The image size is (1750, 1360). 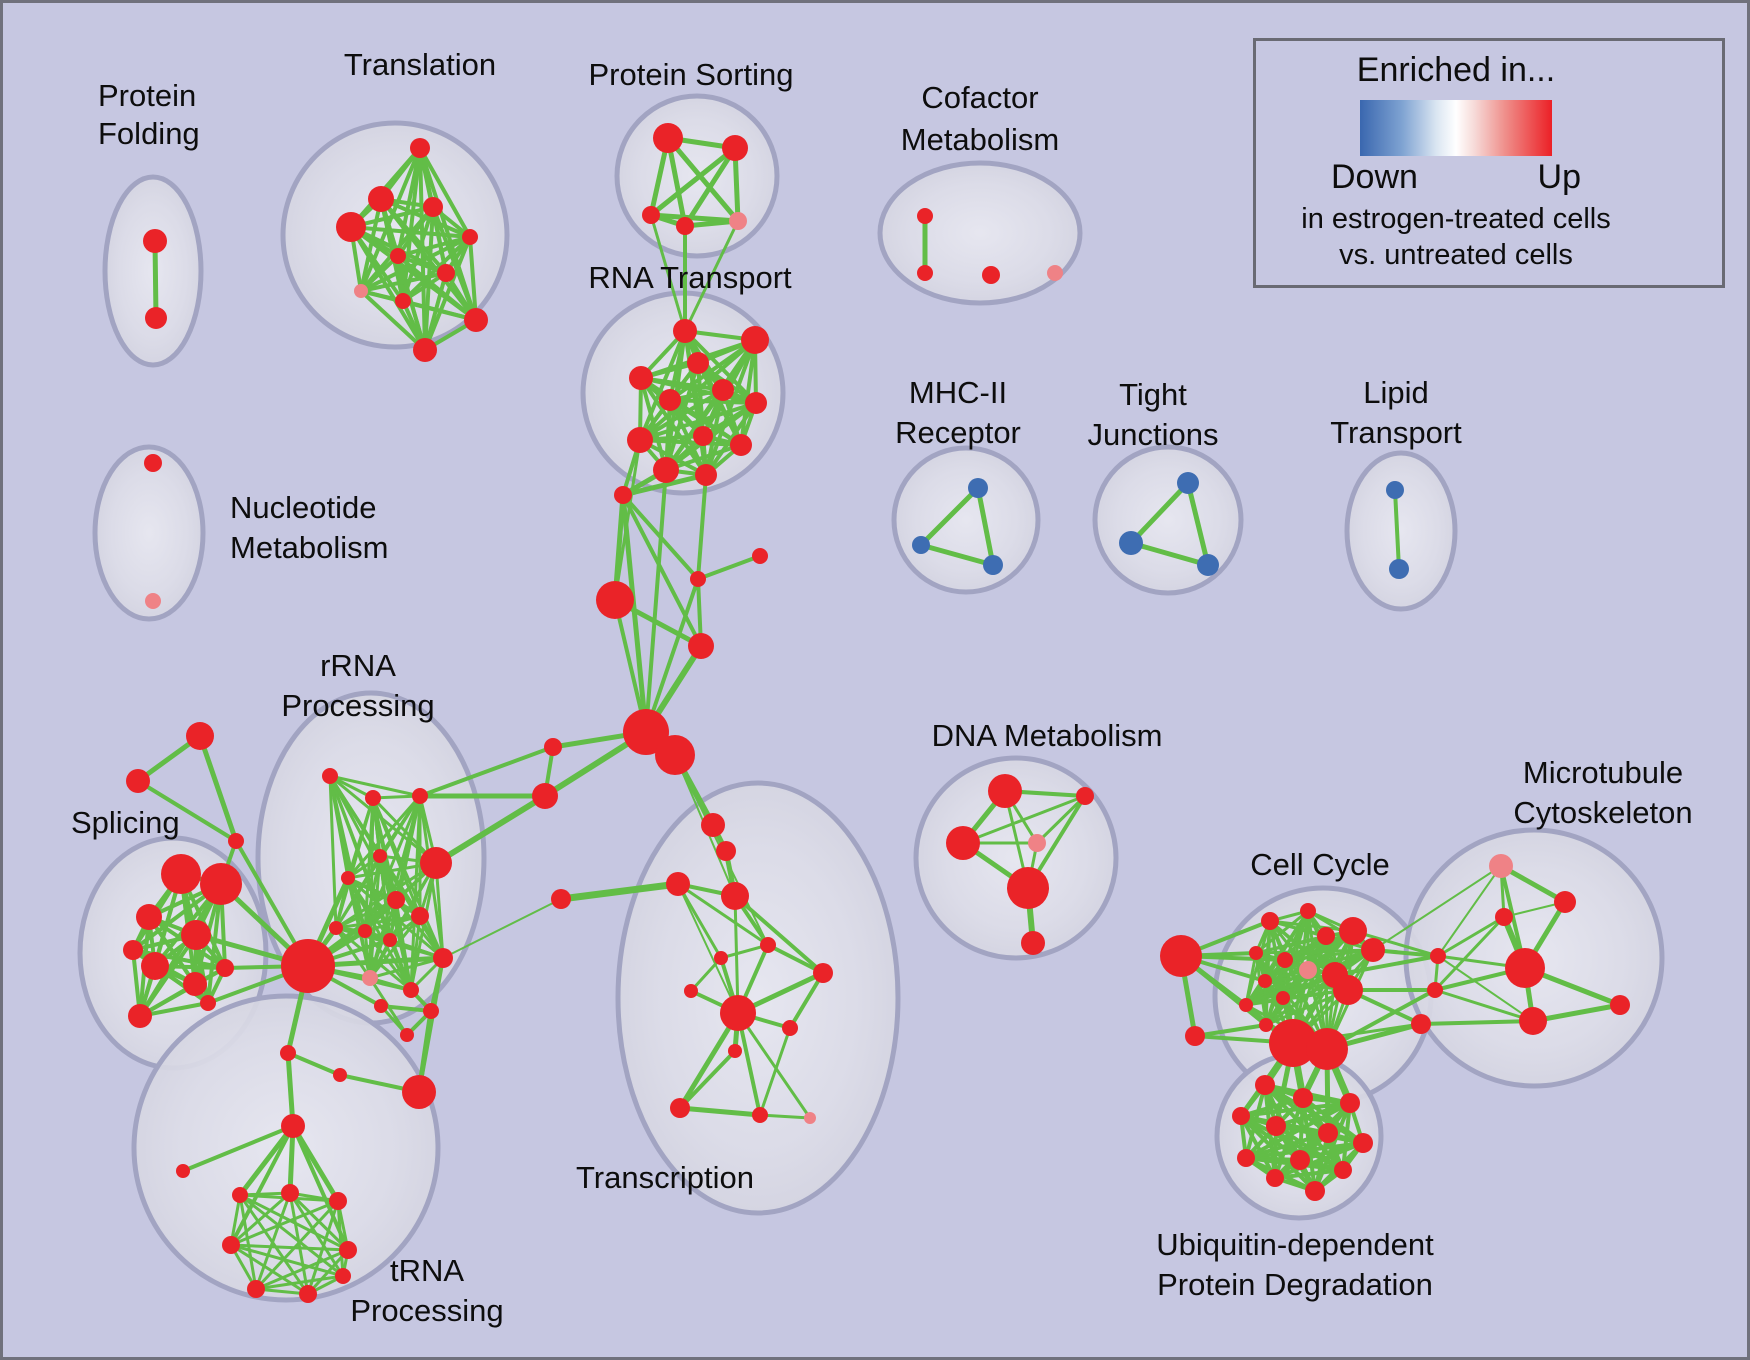 What do you see at coordinates (1456, 219) in the screenshot?
I see `legend-subtitle-line1: in estrogen-treated cells` at bounding box center [1456, 219].